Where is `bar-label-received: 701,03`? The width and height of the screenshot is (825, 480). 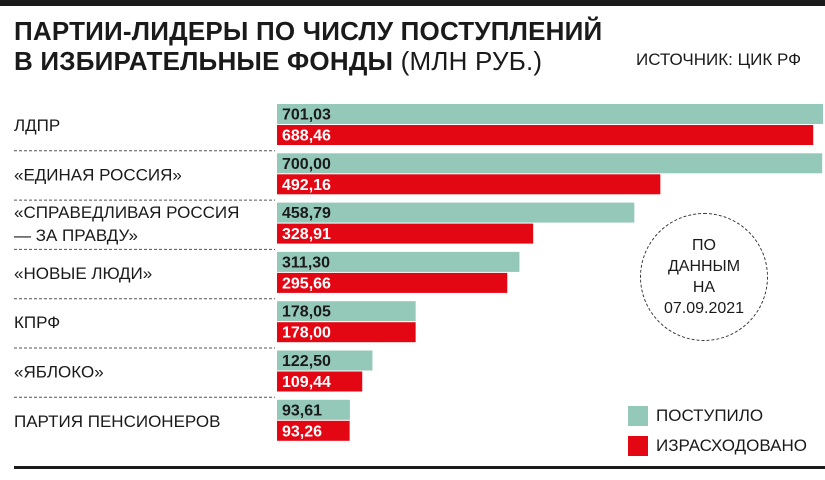
bar-label-received: 701,03 is located at coordinates (306, 115).